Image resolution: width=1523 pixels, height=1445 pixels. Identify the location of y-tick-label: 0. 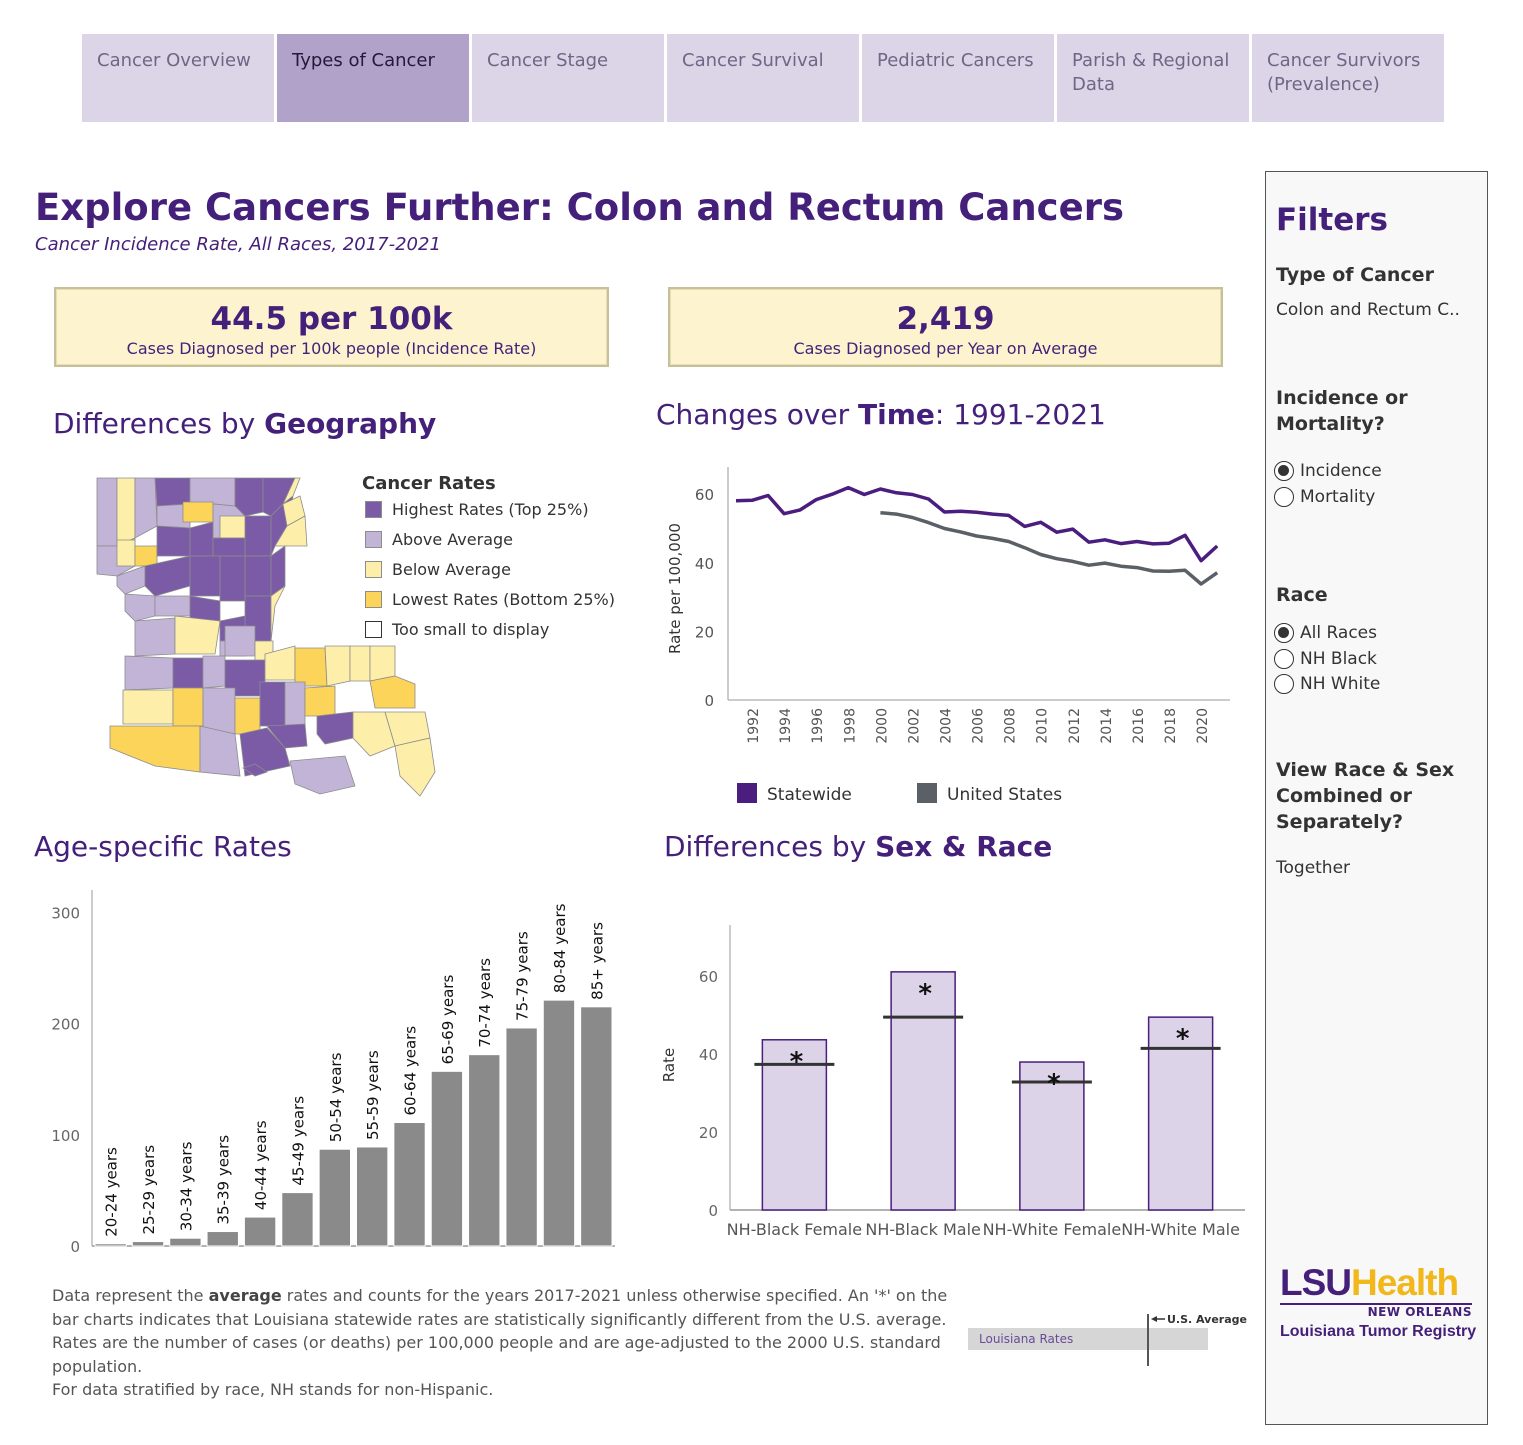
(75, 1246).